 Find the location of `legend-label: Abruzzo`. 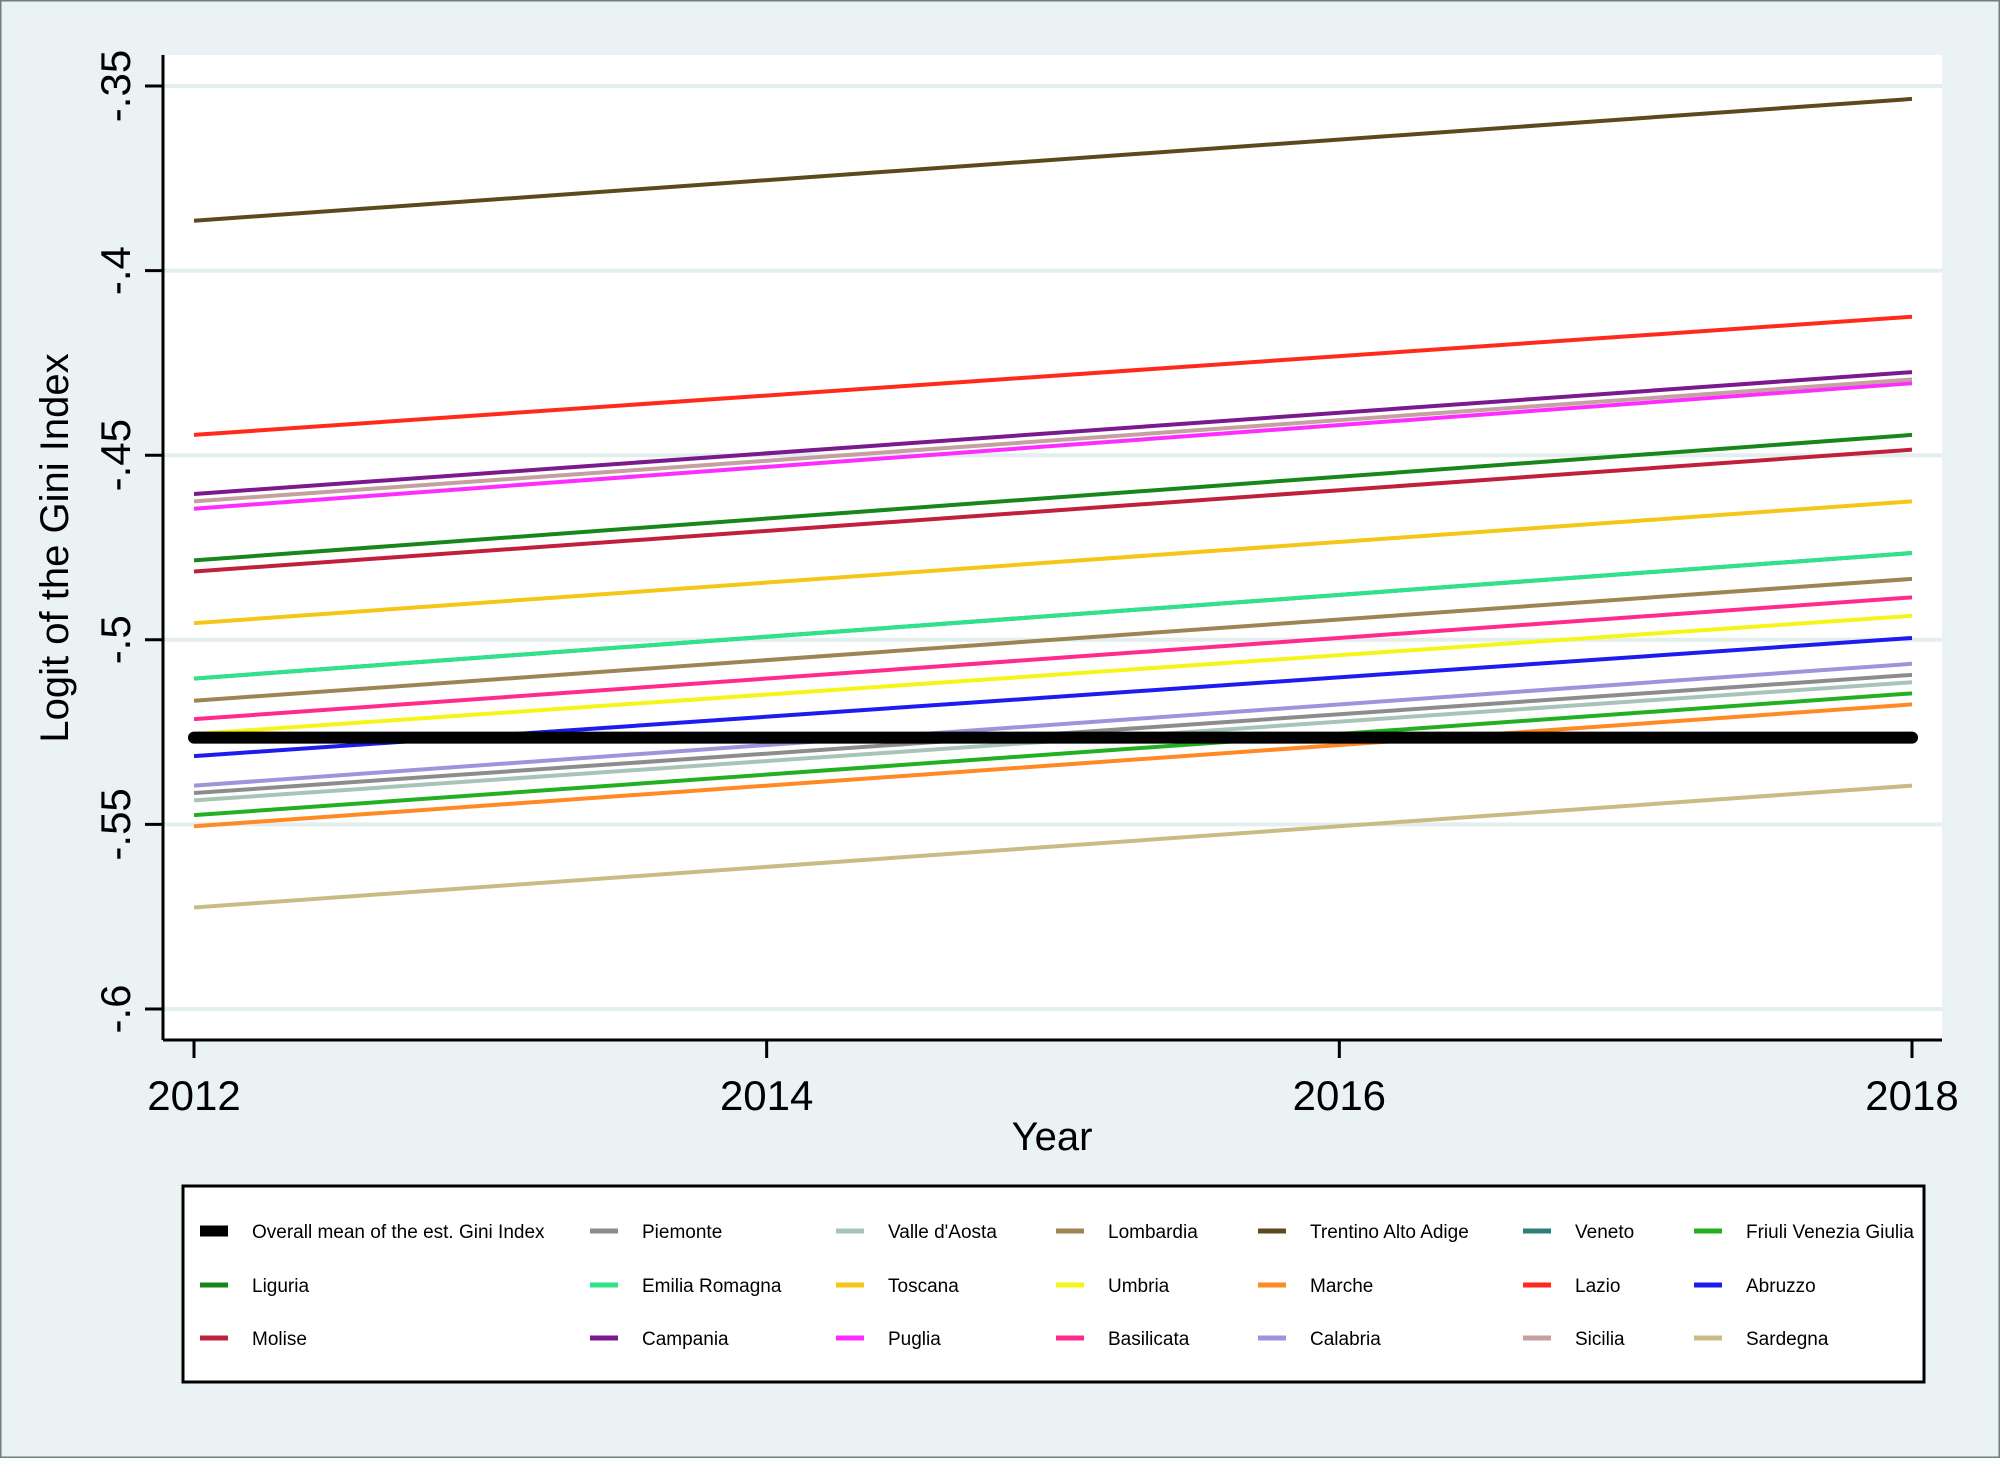

legend-label: Abruzzo is located at coordinates (1781, 1286).